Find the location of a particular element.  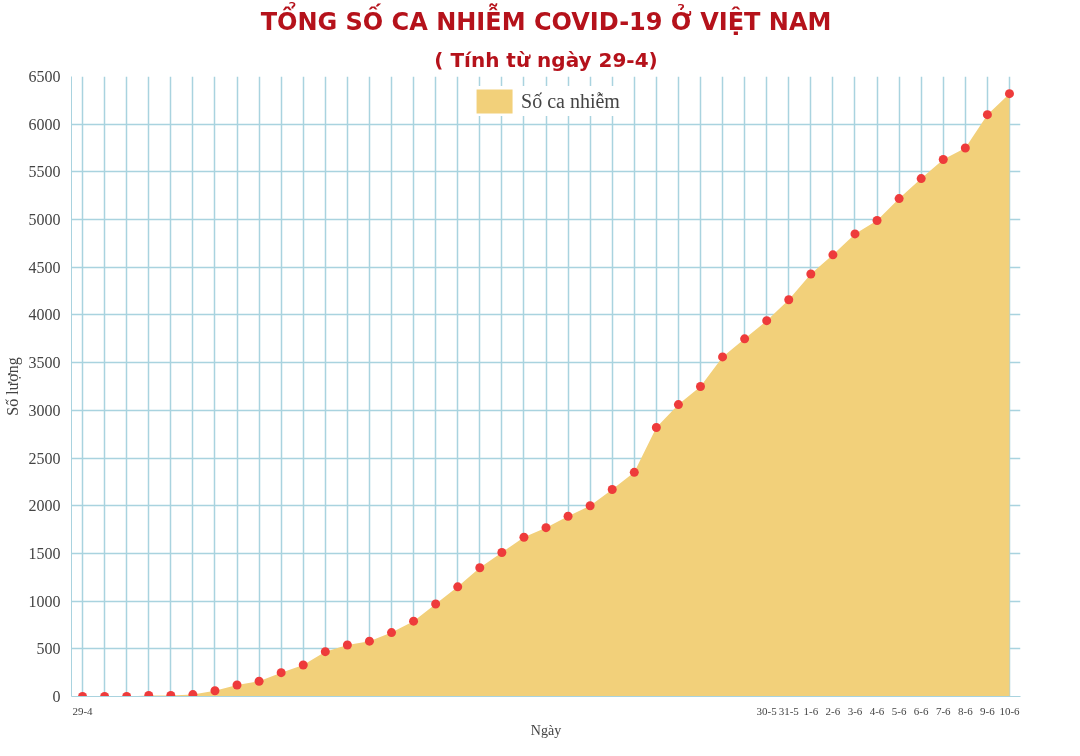

x-tick-label: 4-6 is located at coordinates (877, 710).